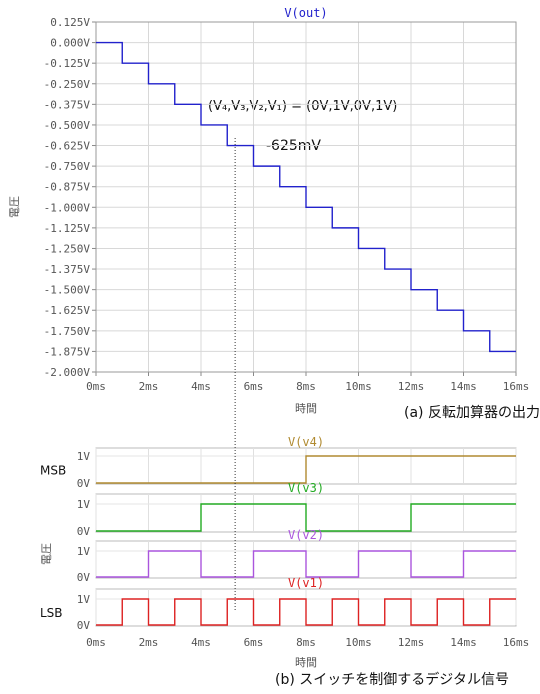 The image size is (540, 694). I want to click on signal-title: V(v1), so click(306, 583).